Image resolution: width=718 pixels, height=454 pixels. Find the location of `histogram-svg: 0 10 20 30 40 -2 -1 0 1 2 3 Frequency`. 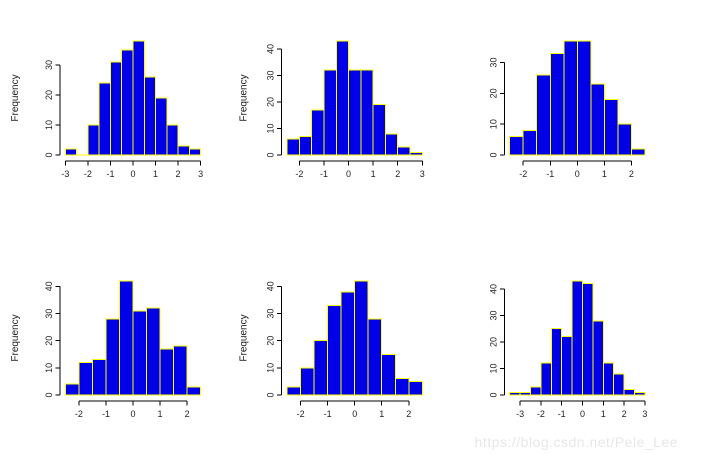

histogram-svg: 0 10 20 30 40 -2 -1 0 1 2 3 Frequency is located at coordinates (332, 109).